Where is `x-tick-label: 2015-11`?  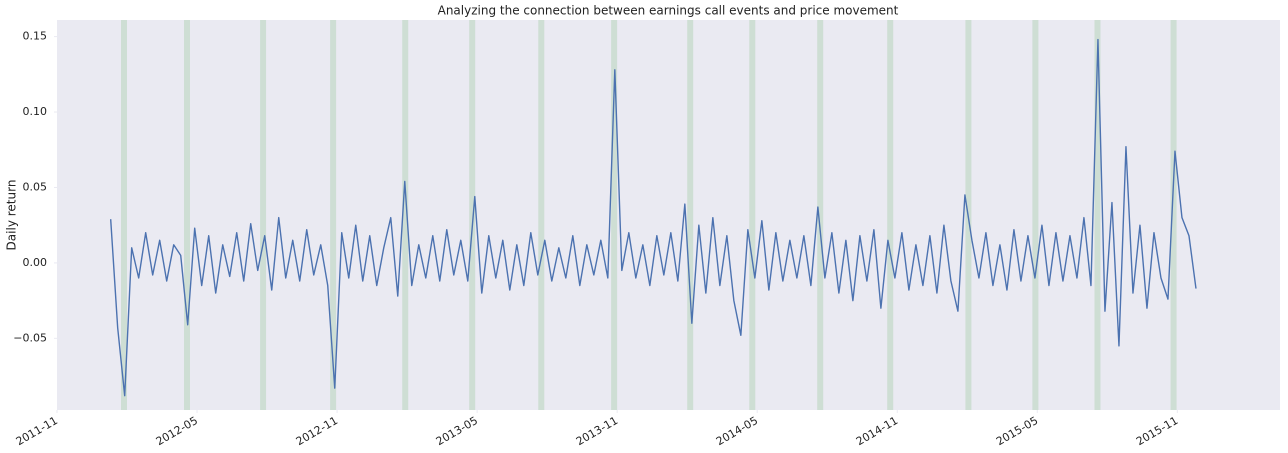 x-tick-label: 2015-11 is located at coordinates (1157, 431).